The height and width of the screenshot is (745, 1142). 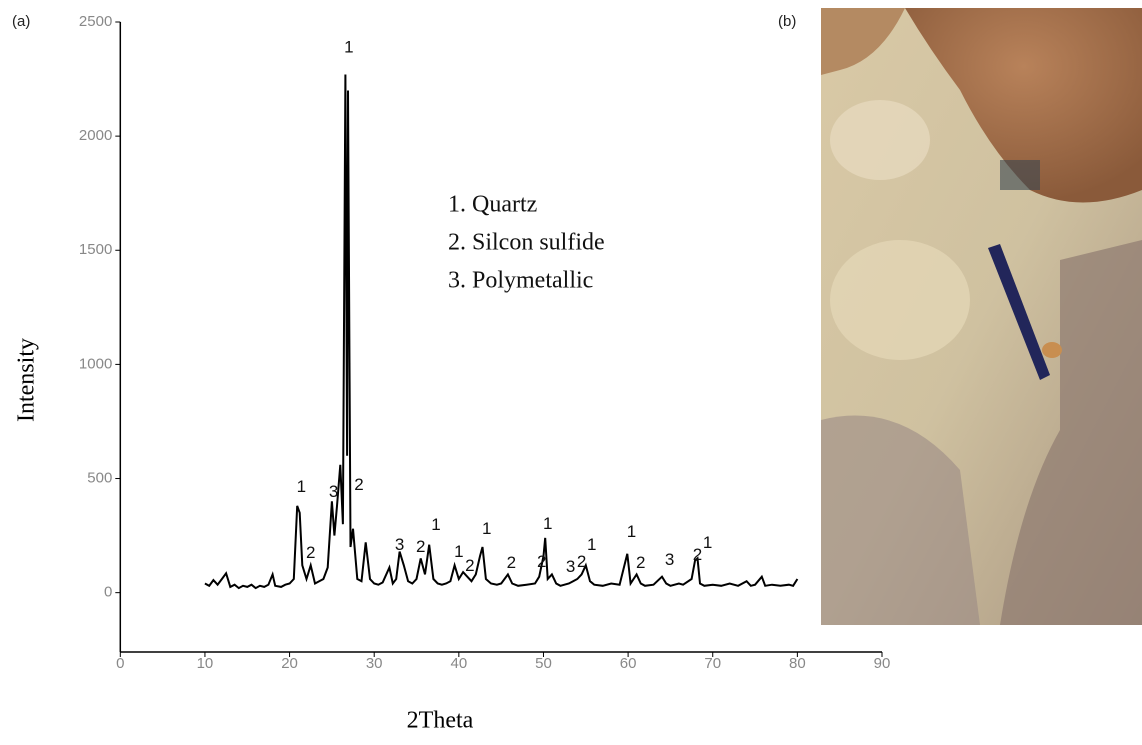 I want to click on x-tick-label: 40, so click(x=458, y=663).